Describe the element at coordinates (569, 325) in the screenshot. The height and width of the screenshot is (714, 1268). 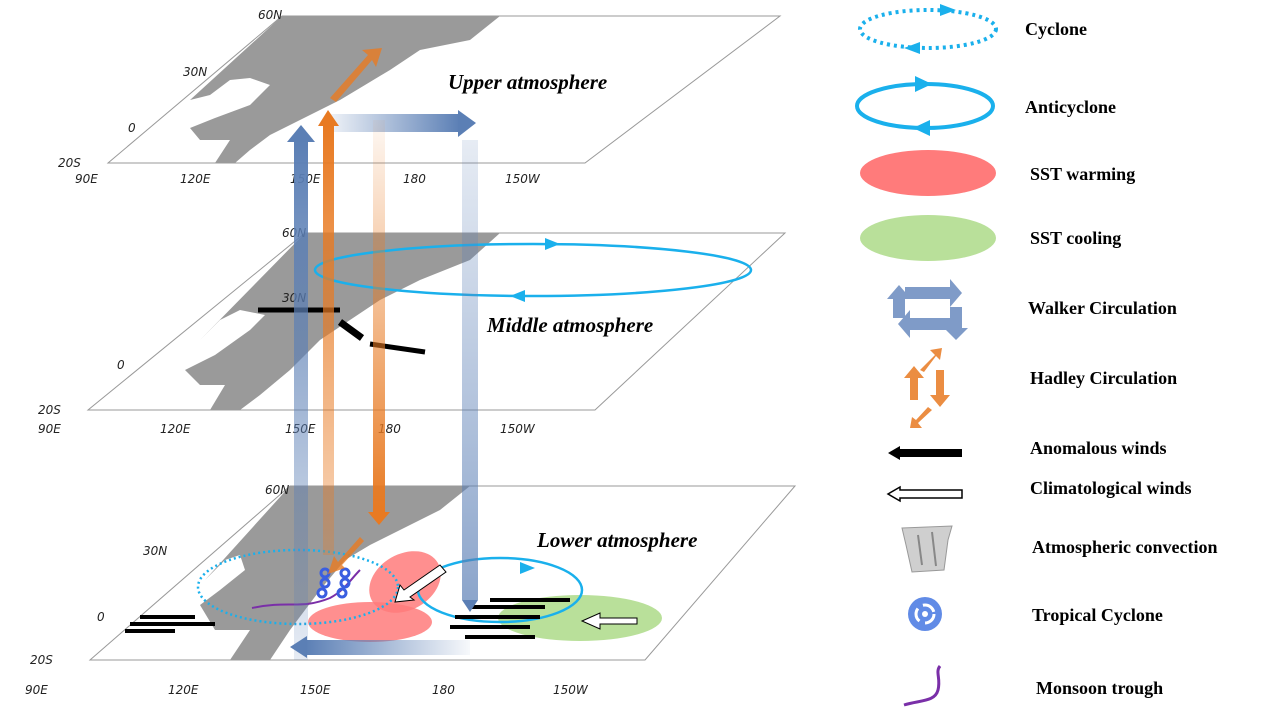
I see `middle-atmosphere-label: Middle atmosphere` at that location.